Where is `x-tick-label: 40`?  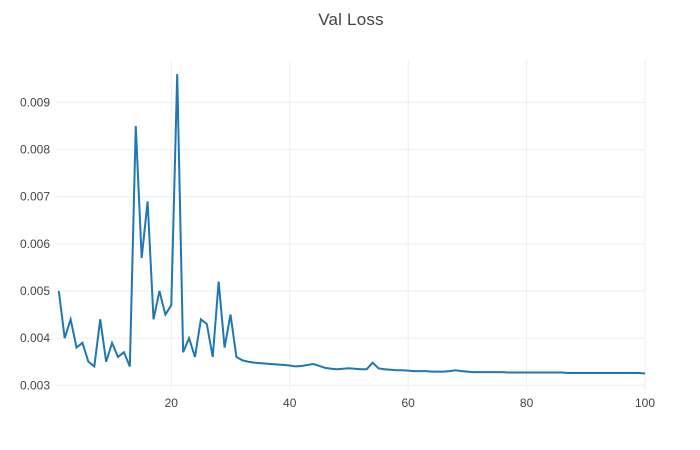 x-tick-label: 40 is located at coordinates (290, 403).